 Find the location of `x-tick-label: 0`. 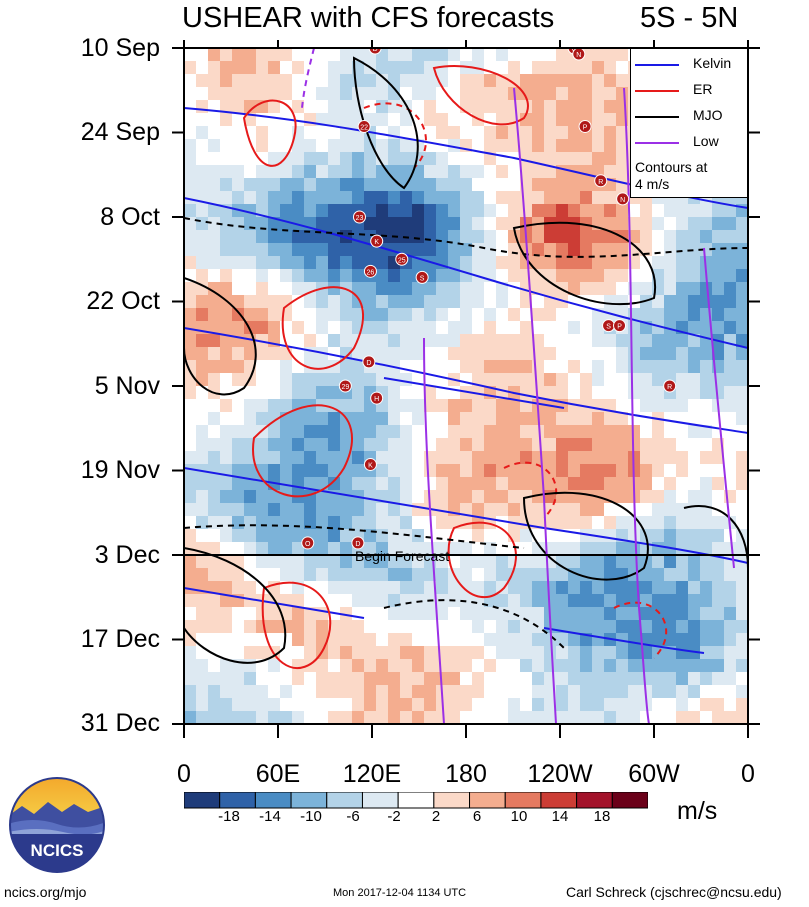

x-tick-label: 0 is located at coordinates (184, 774).